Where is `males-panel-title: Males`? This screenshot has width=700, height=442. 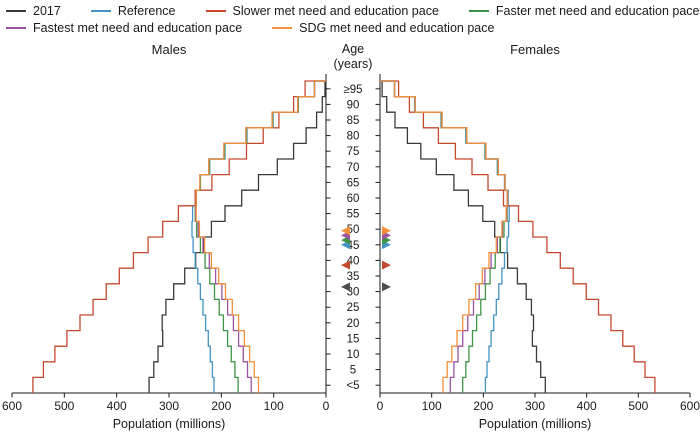
males-panel-title: Males is located at coordinates (169, 49).